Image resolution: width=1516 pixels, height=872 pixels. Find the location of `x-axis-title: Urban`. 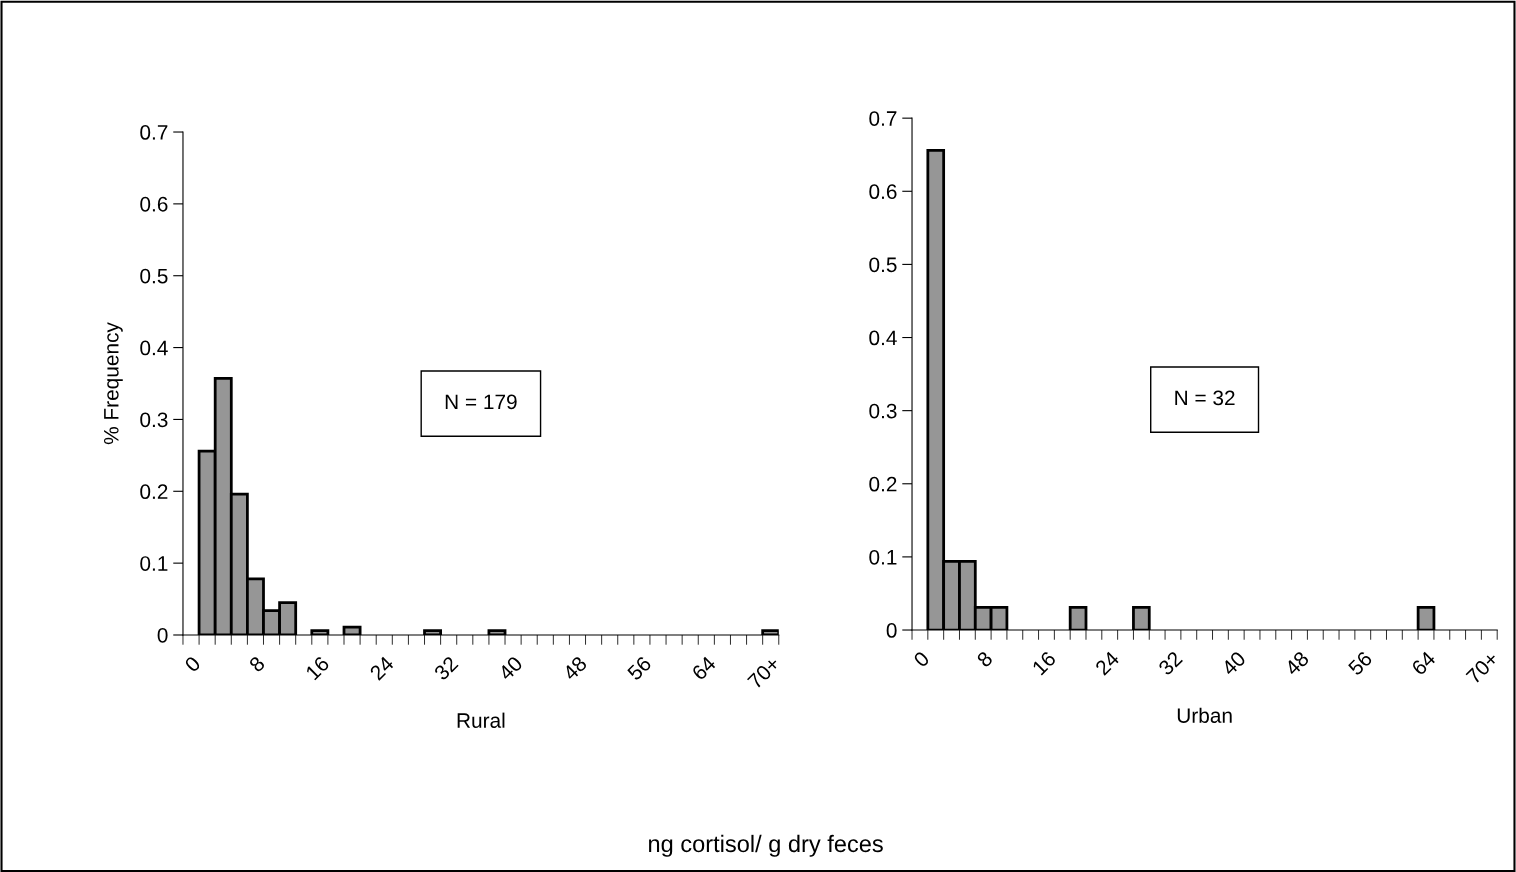

x-axis-title: Urban is located at coordinates (1204, 715).